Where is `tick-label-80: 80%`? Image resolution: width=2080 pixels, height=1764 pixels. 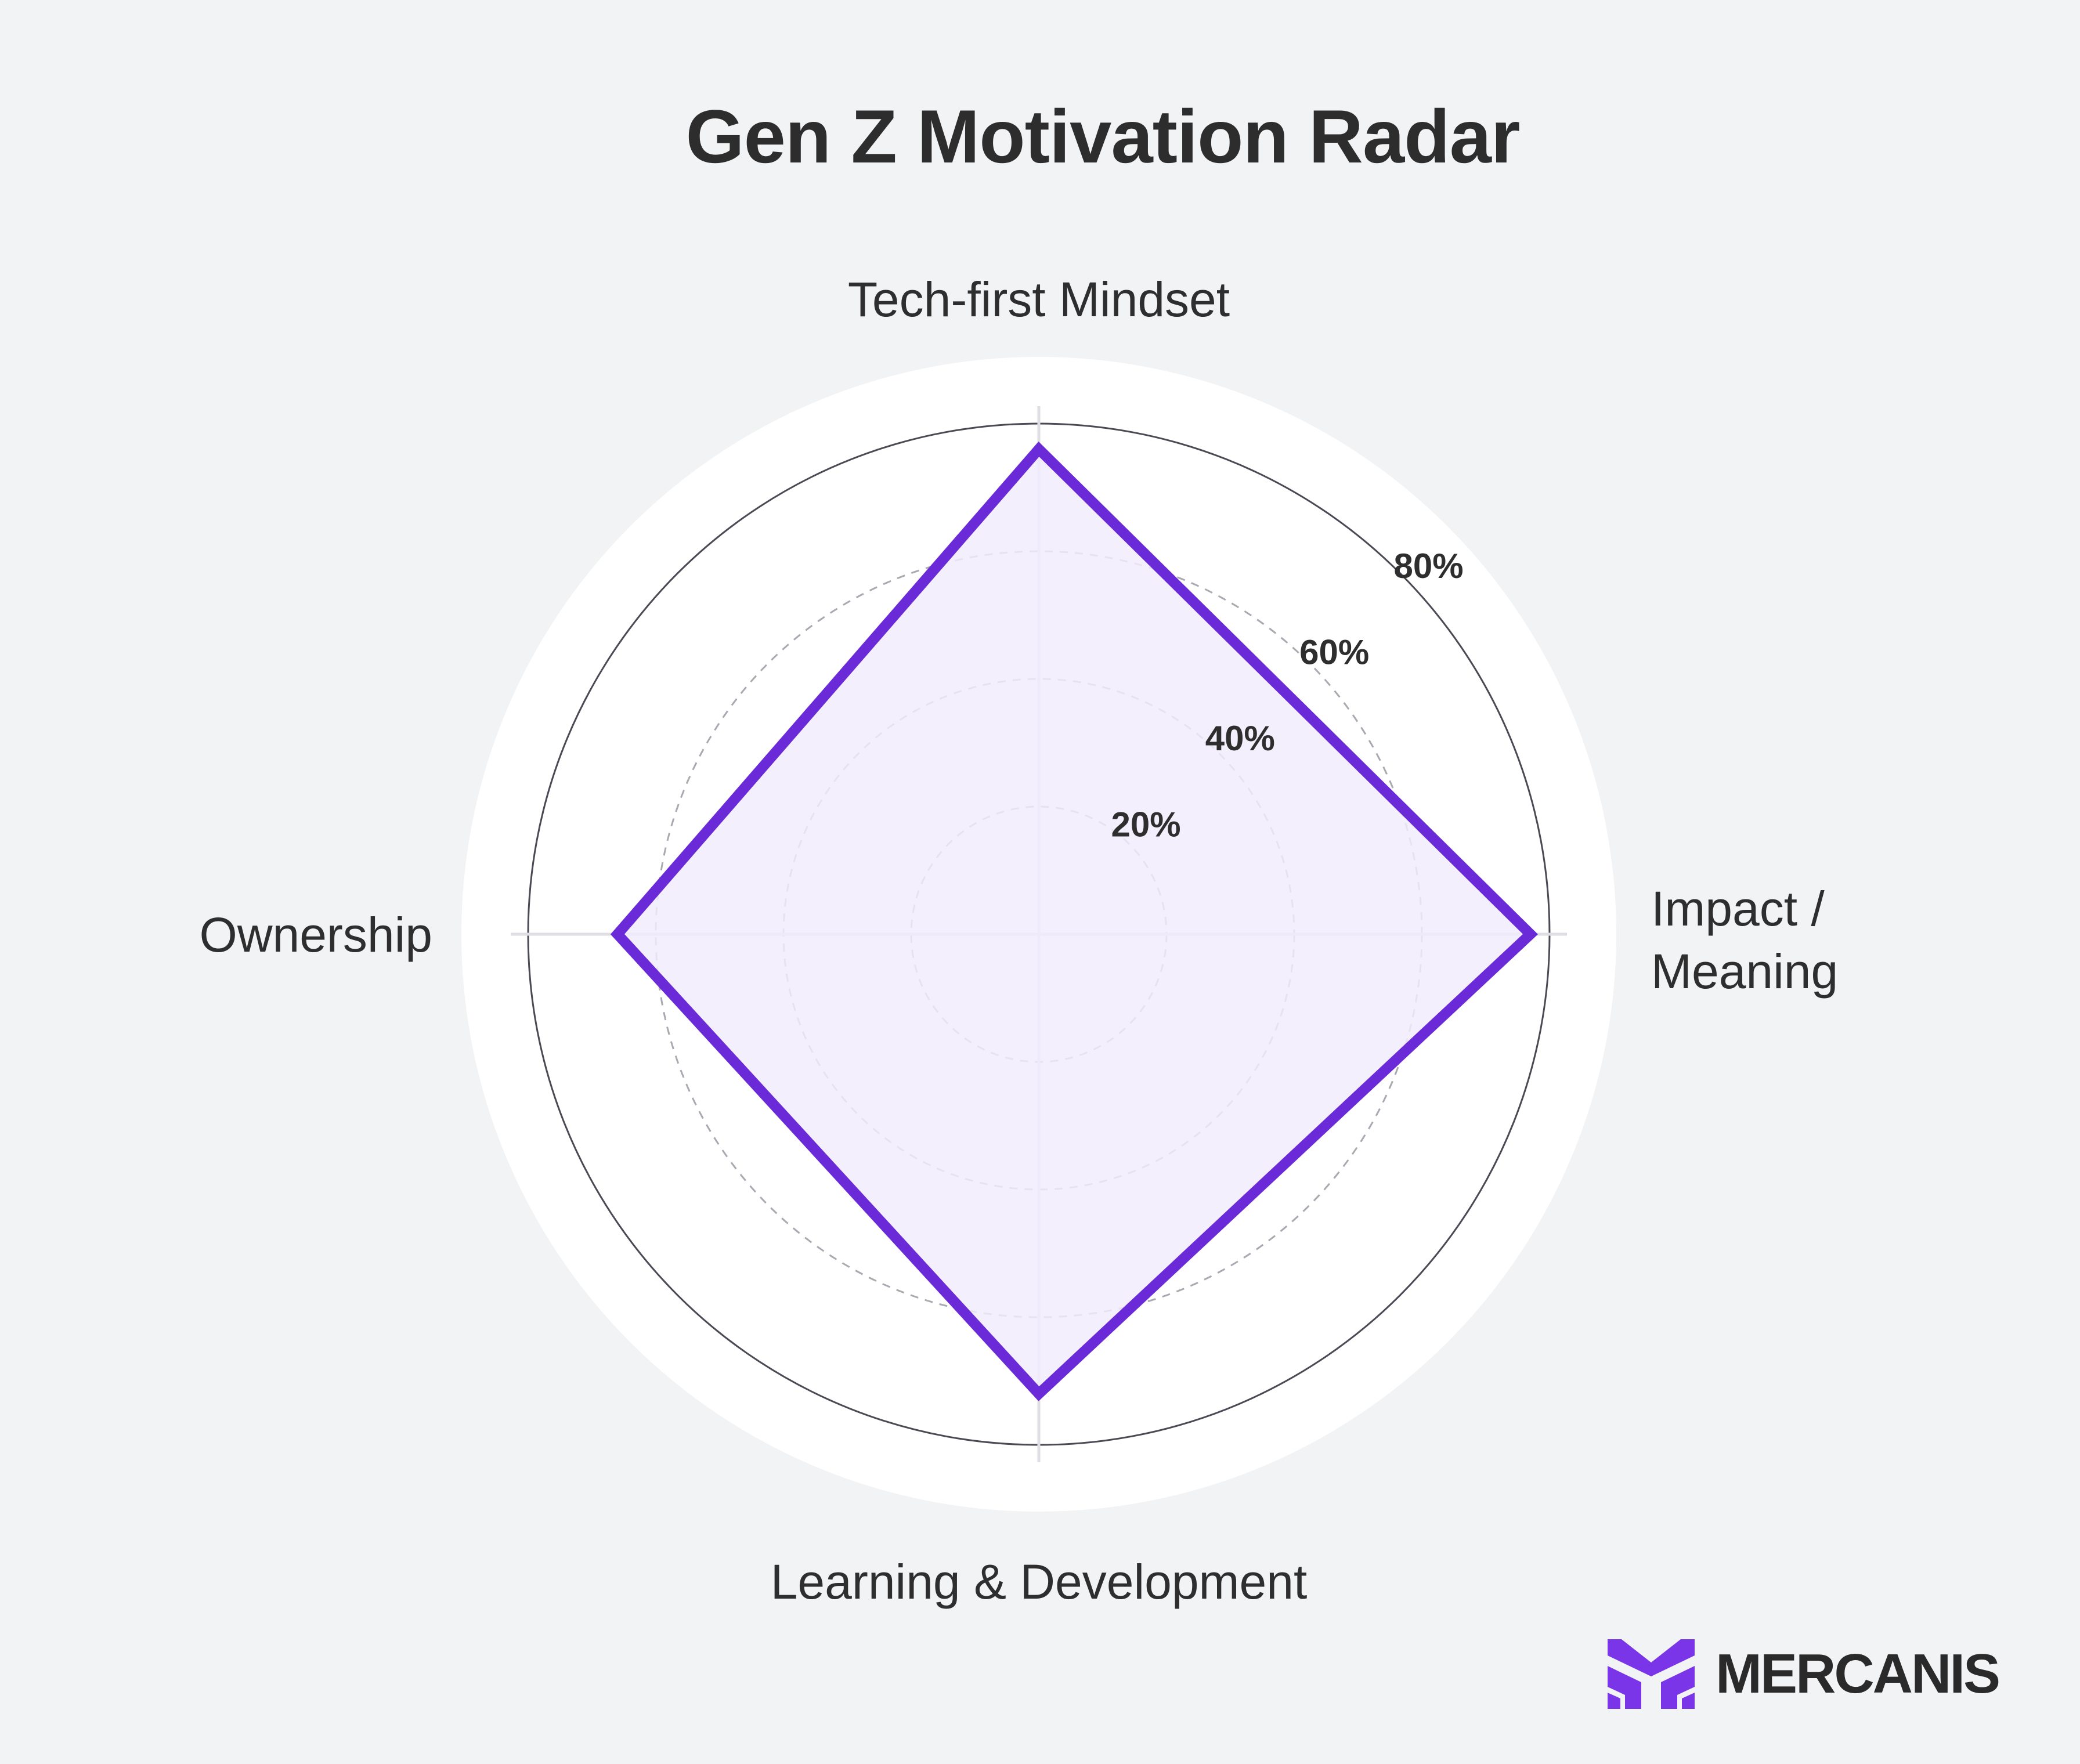
tick-label-80: 80% is located at coordinates (1428, 566).